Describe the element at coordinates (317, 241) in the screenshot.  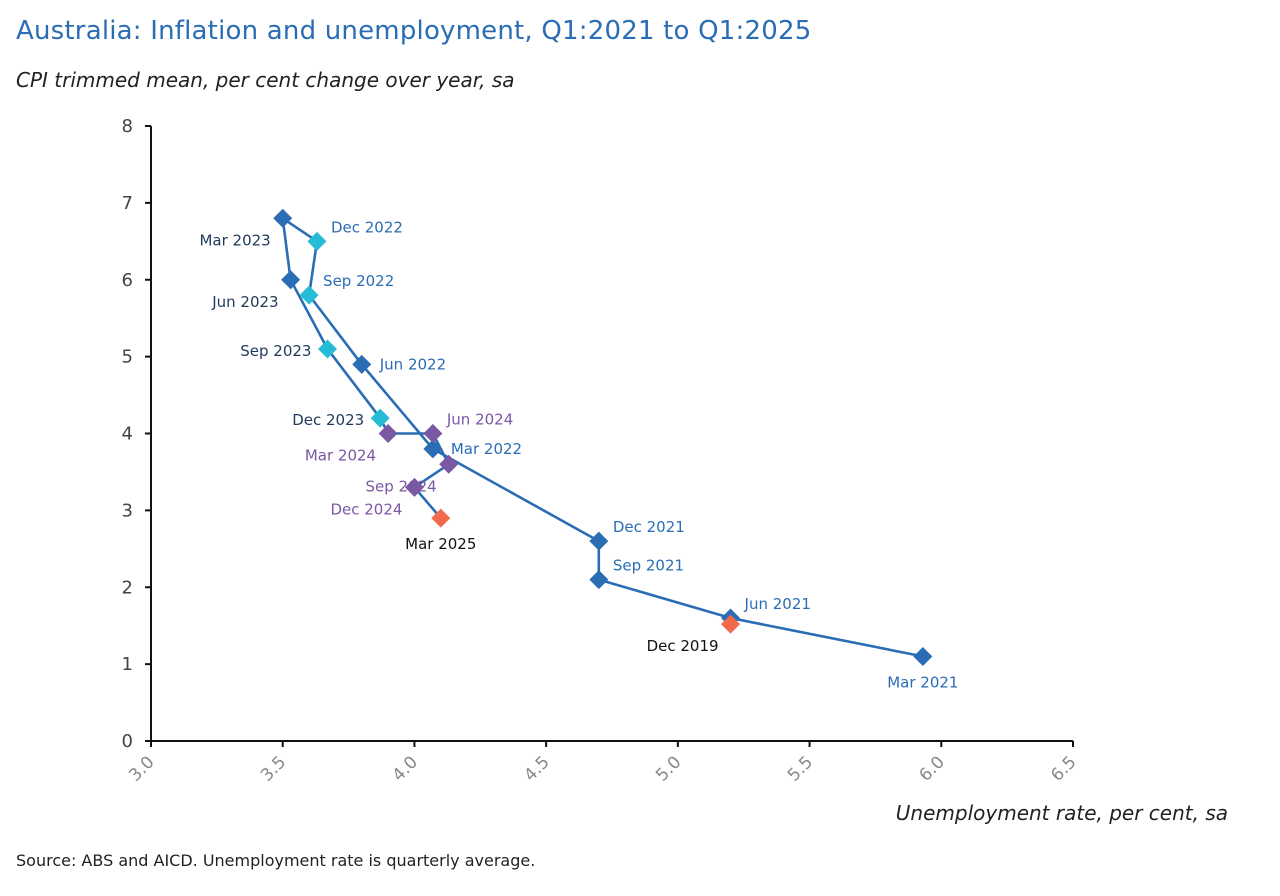
I see `marker-dec-2022` at that location.